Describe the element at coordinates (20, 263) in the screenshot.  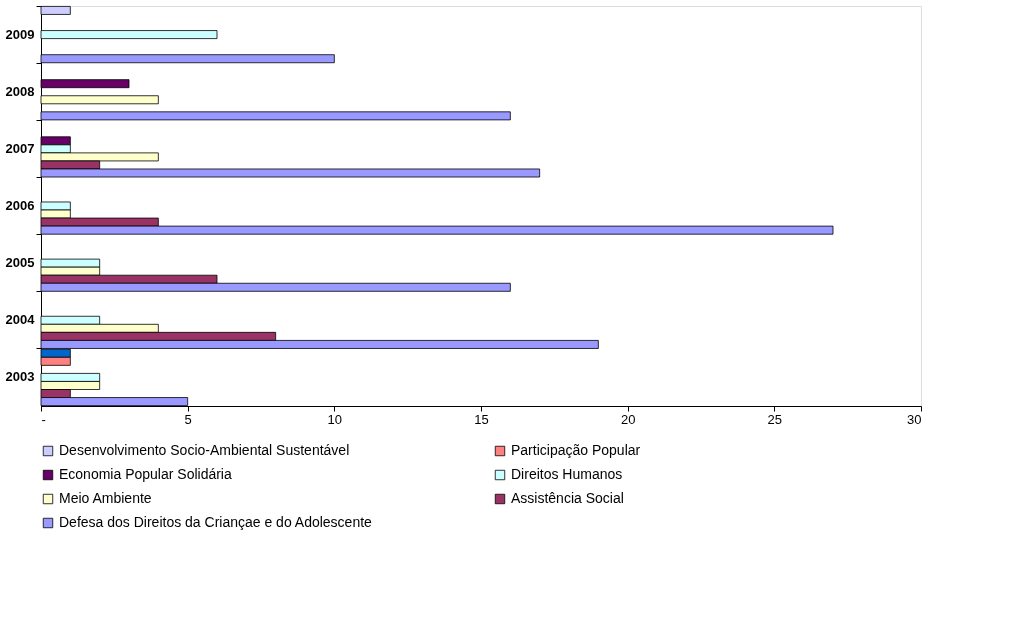
I see `y-tick-label: 2005` at that location.